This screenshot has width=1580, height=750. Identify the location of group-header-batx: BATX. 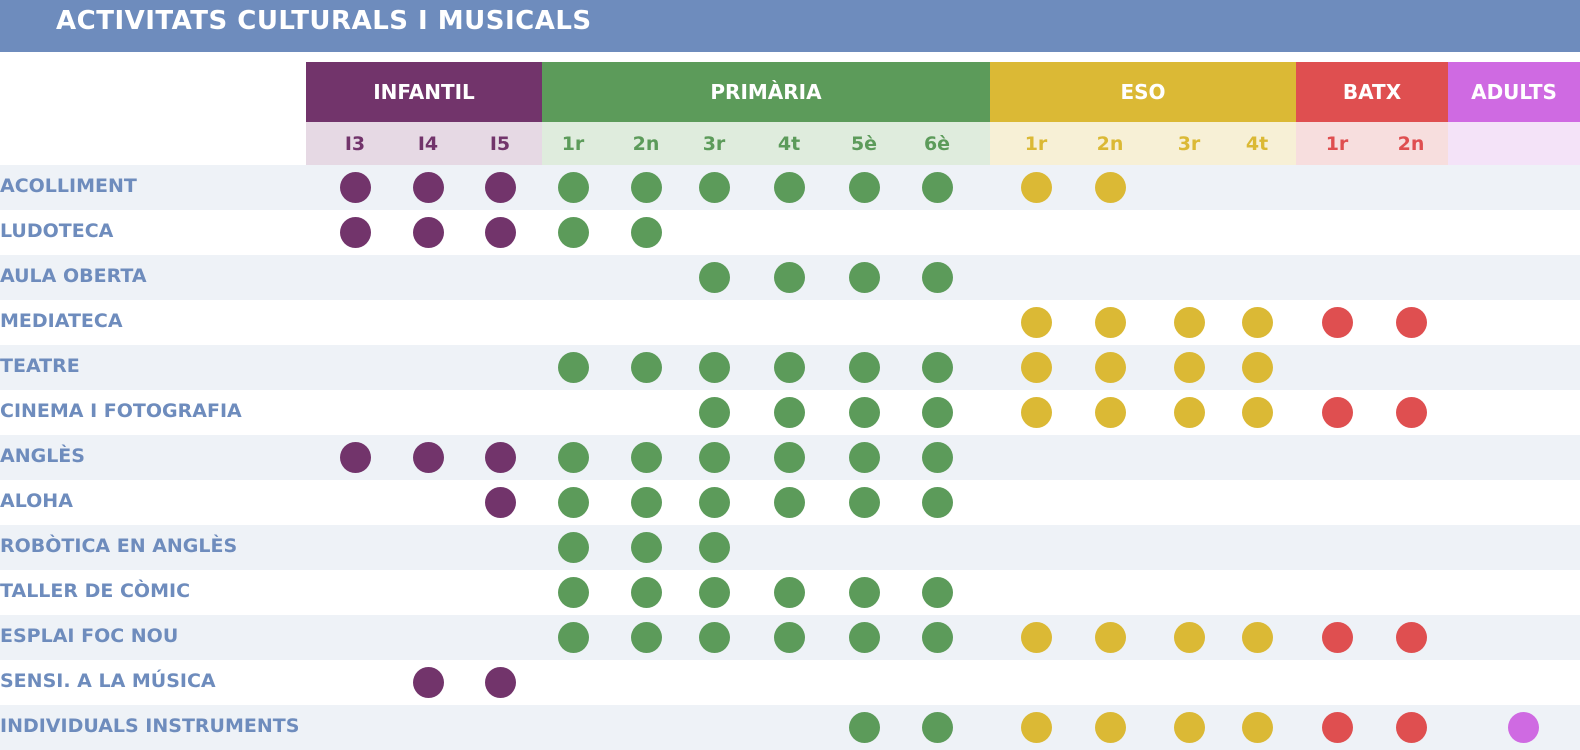
(1372, 92).